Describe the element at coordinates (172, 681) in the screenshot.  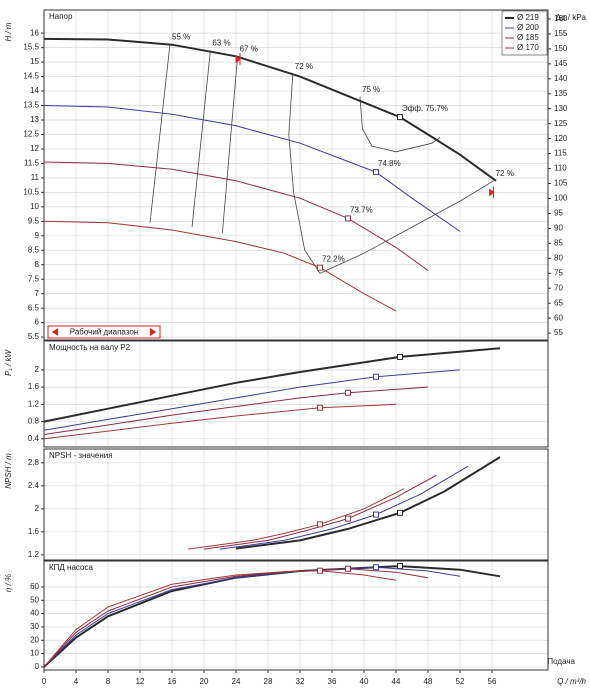
I see `x-tick-label: 16` at that location.